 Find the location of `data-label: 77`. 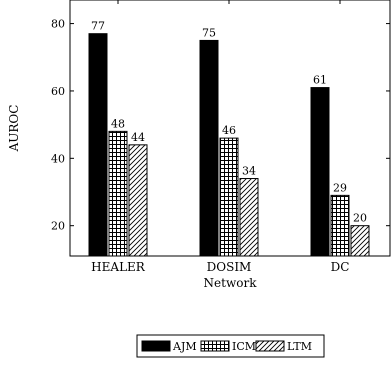

data-label: 77 is located at coordinates (98, 26).